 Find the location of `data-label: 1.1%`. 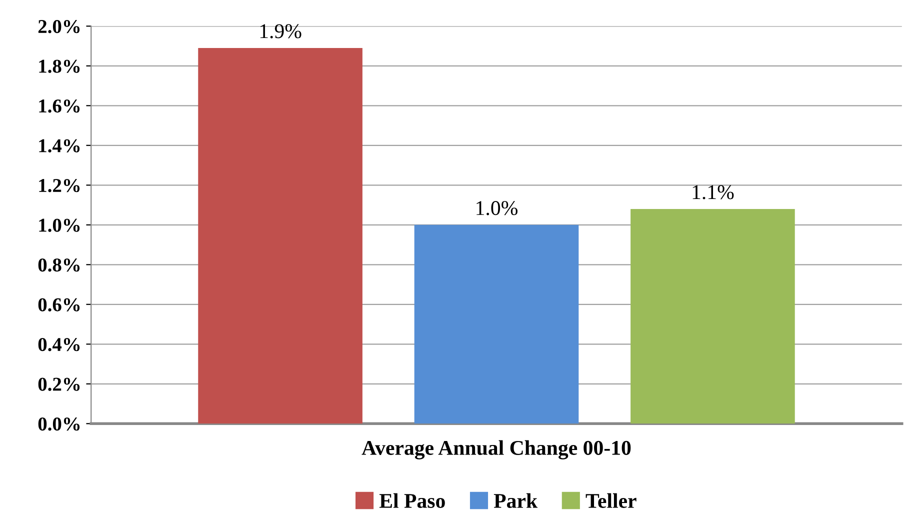

data-label: 1.1% is located at coordinates (713, 192).